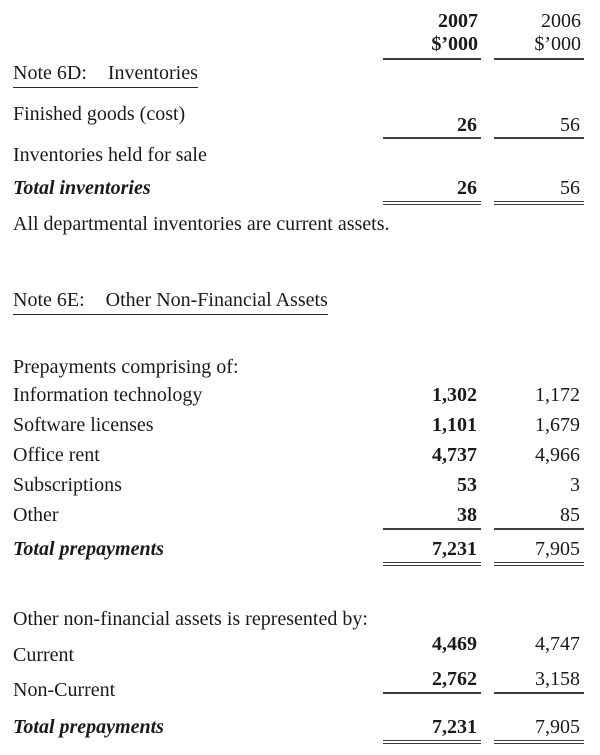  I want to click on note-6d-title: Inventories, so click(152, 73).